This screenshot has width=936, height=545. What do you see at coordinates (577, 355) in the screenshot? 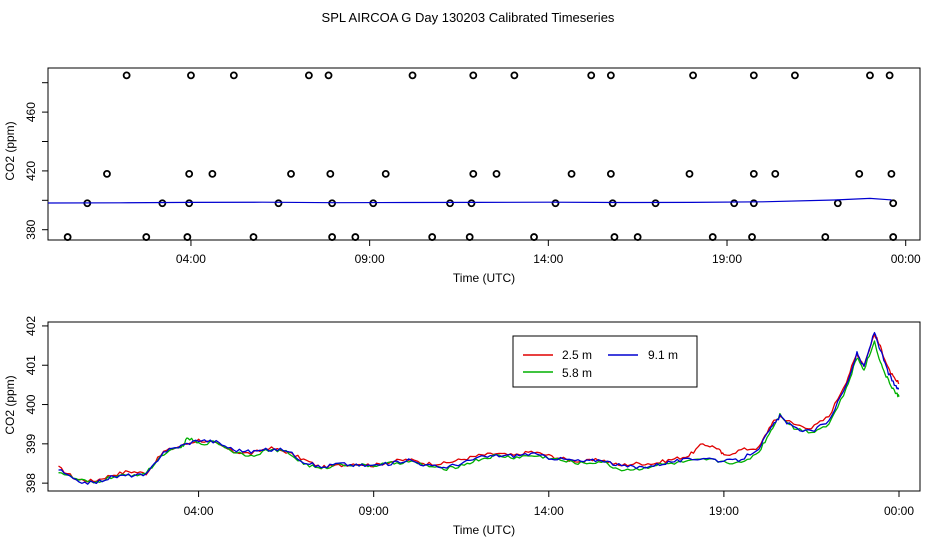
I see `legend-label-2-5m: 2.5 m` at bounding box center [577, 355].